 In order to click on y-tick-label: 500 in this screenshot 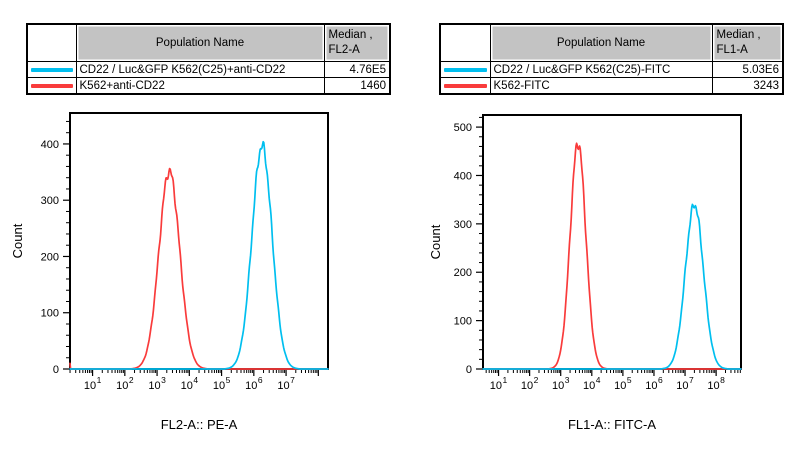, I will do `click(463, 128)`.